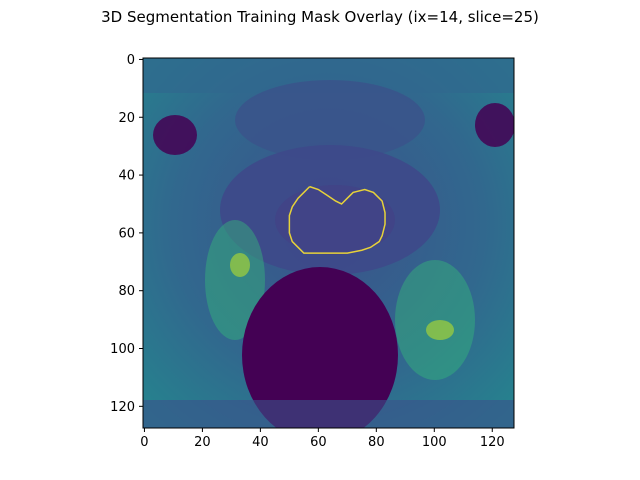 The width and height of the screenshot is (640, 480). What do you see at coordinates (492, 442) in the screenshot?
I see `x-tick-label: 120` at bounding box center [492, 442].